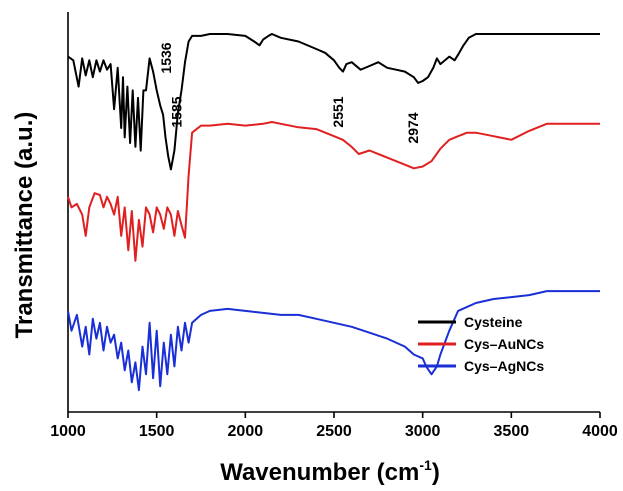 The width and height of the screenshot is (623, 491). What do you see at coordinates (425, 465) in the screenshot?
I see `x-axis-label-superscript: -1` at bounding box center [425, 465].